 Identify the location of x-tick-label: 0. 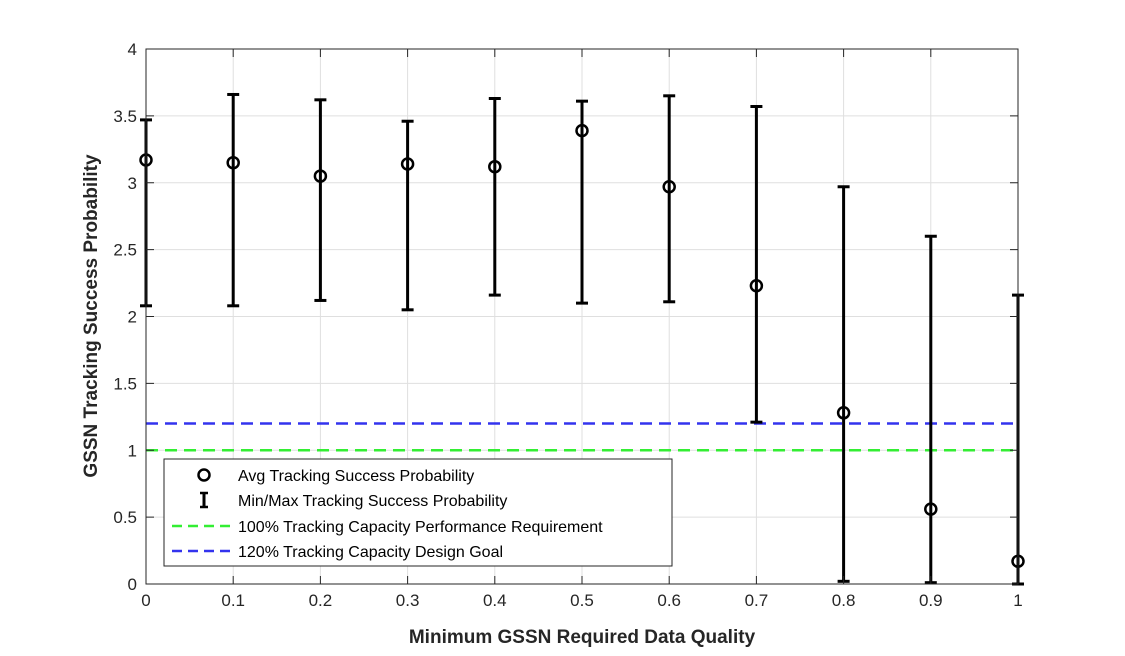
(145, 600).